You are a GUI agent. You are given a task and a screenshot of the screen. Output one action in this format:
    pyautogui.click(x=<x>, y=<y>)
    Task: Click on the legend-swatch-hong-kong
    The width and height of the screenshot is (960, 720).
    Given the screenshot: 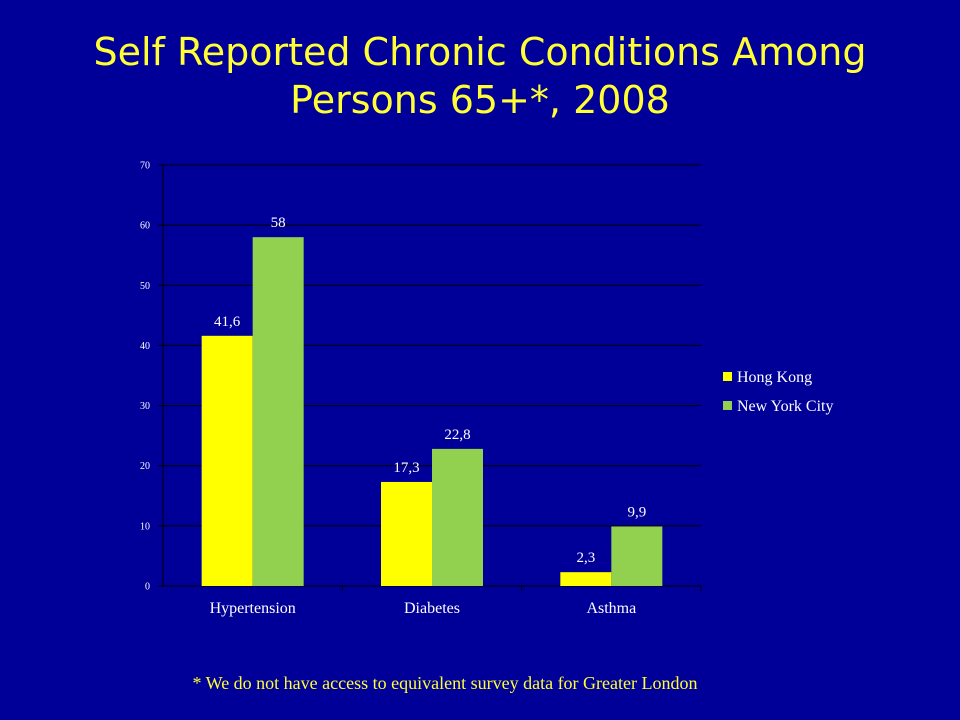 What is the action you would take?
    pyautogui.click(x=727, y=376)
    